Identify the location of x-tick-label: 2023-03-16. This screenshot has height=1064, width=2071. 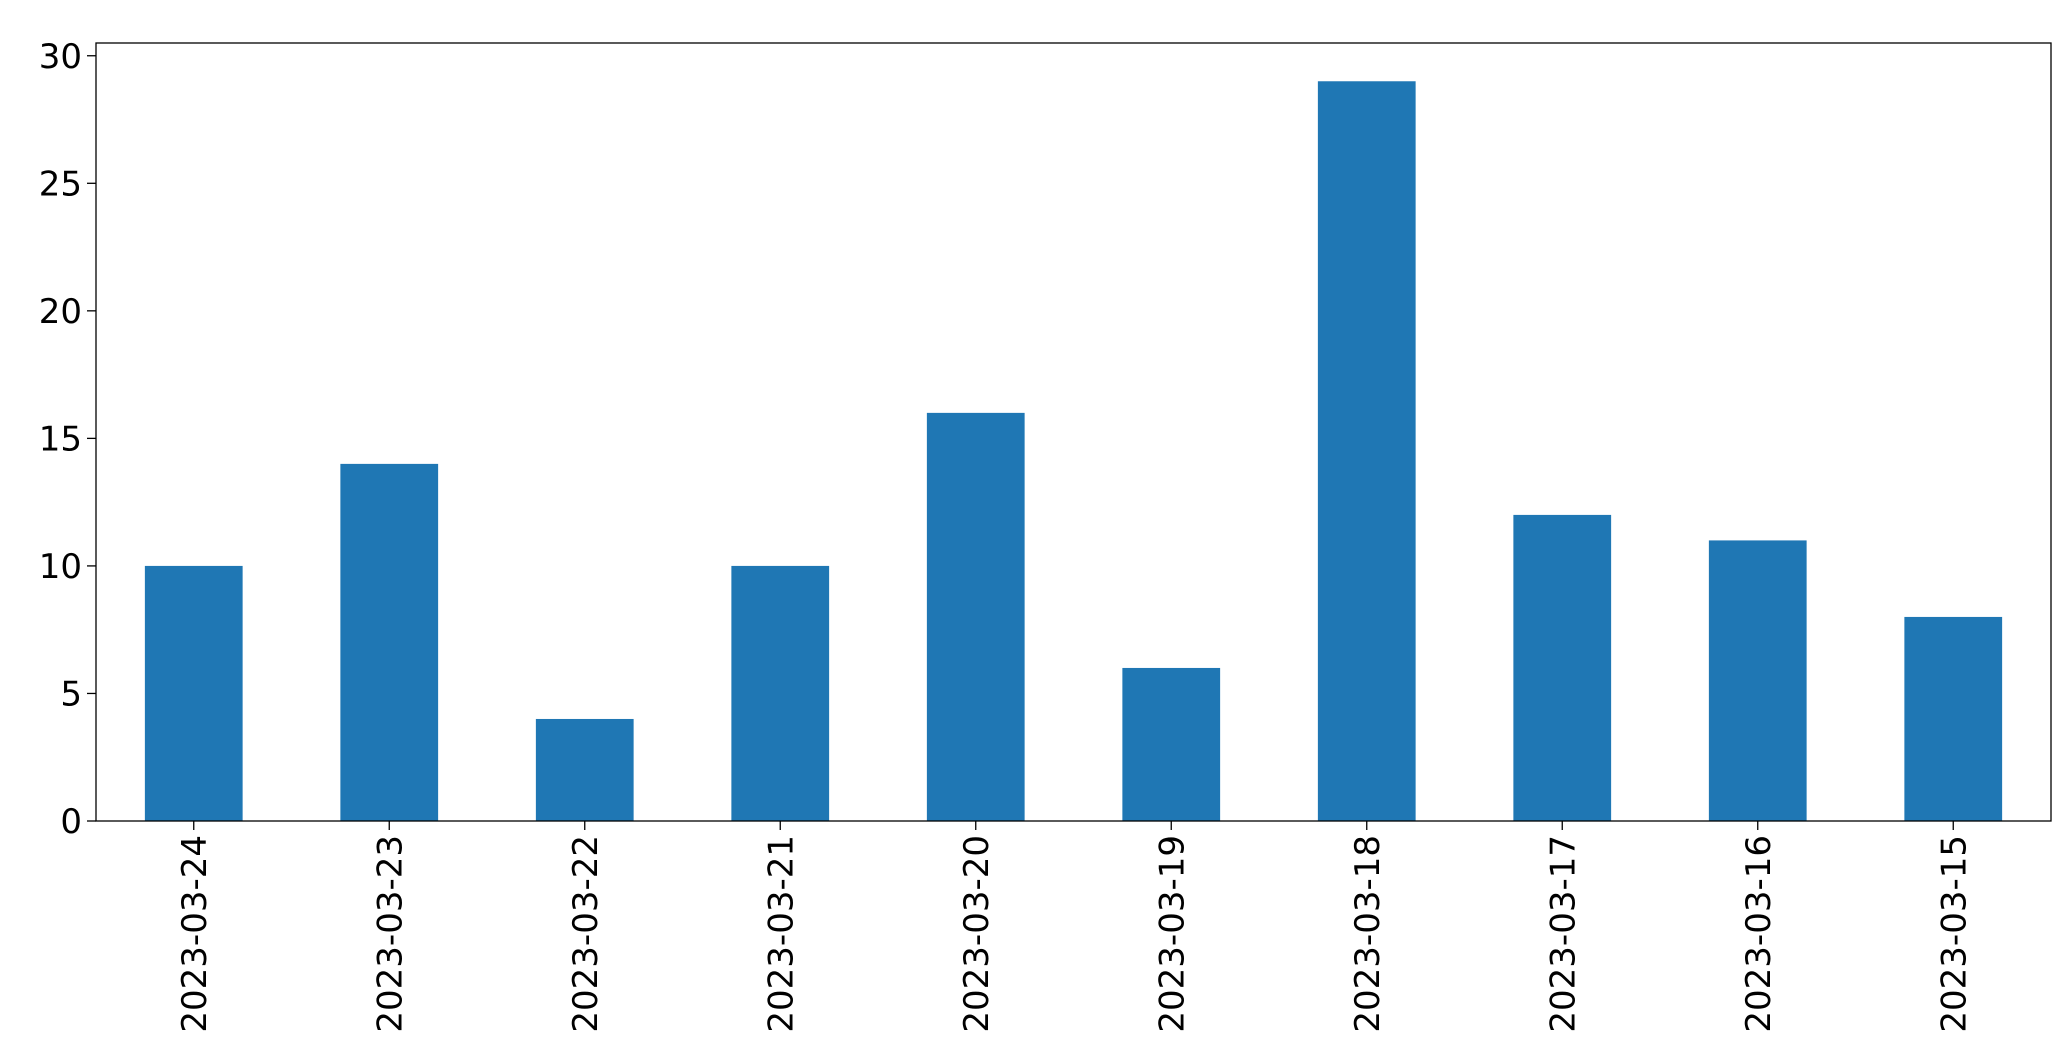
(1759, 934).